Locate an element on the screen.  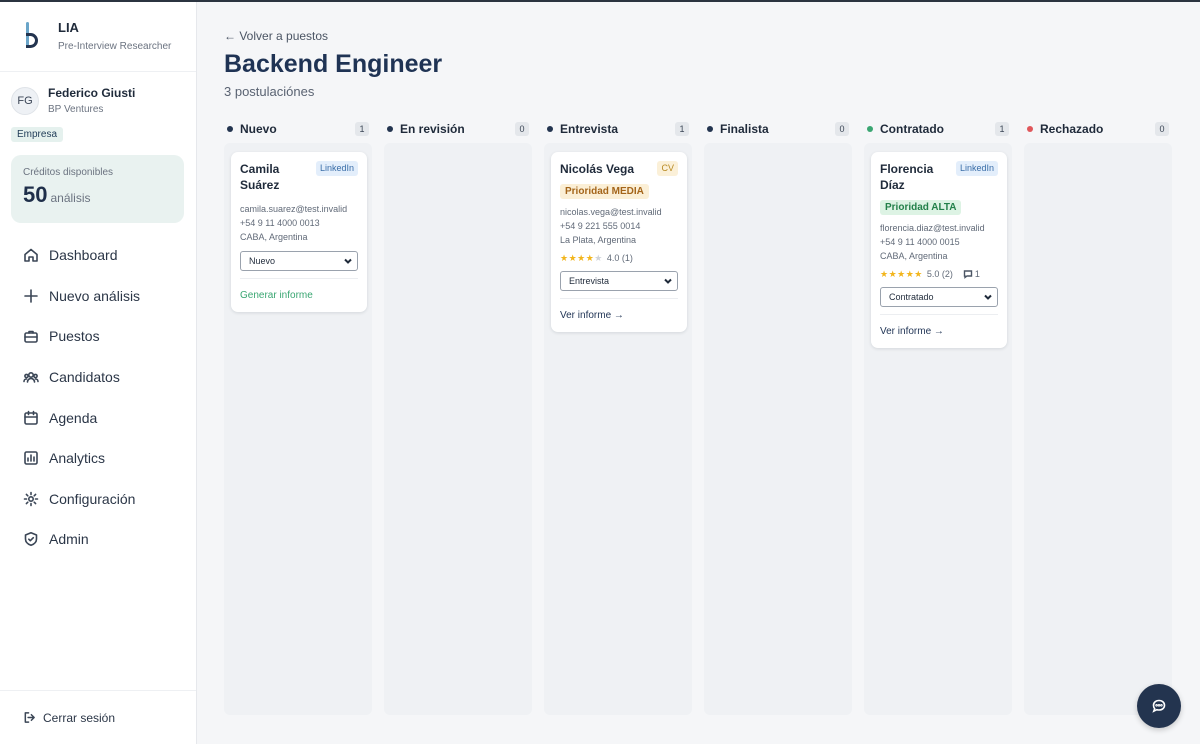
column-header: Contratado 1 is located at coordinates (938, 129).